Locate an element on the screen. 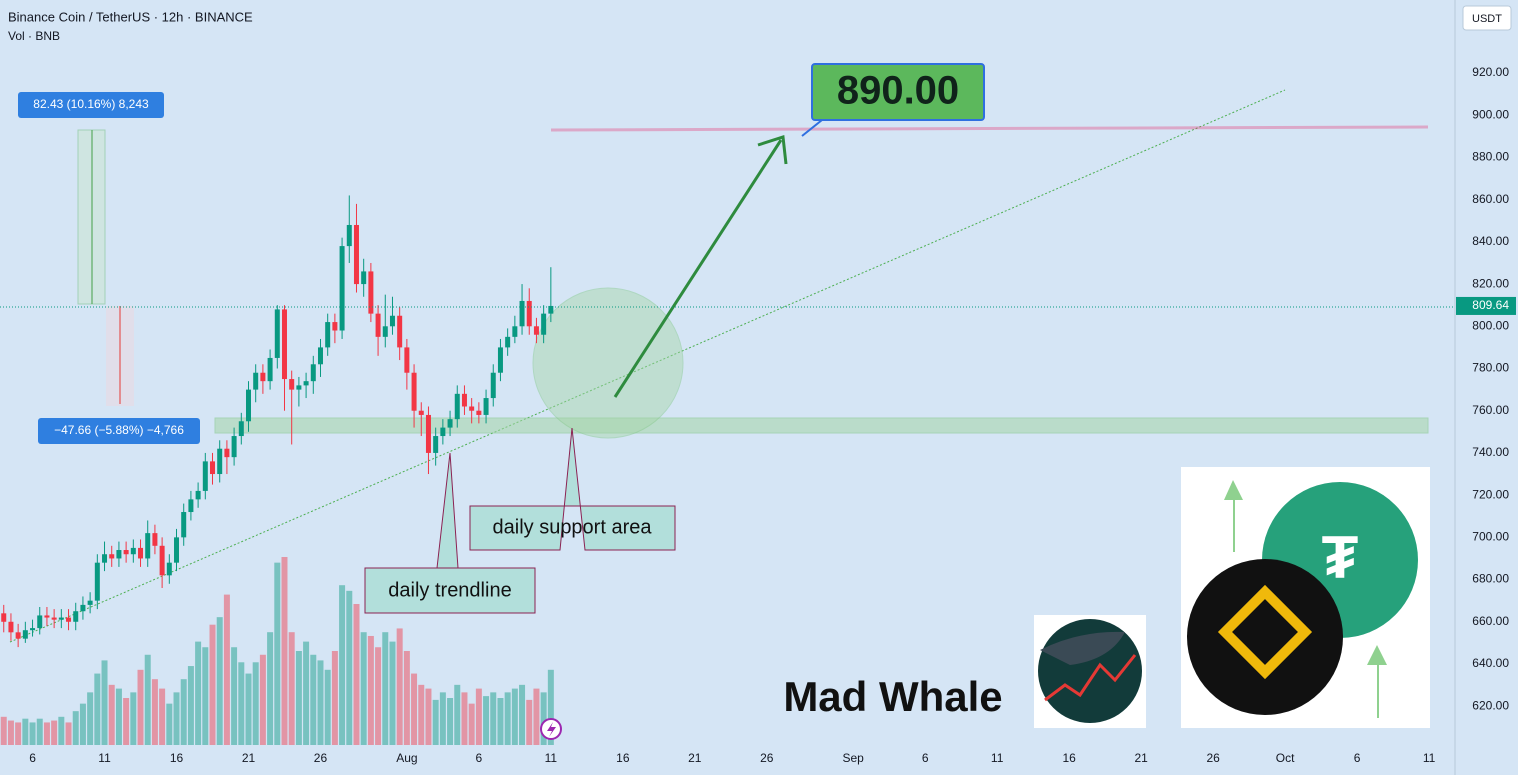  y-tick-label: 720.00 is located at coordinates (1490, 494).